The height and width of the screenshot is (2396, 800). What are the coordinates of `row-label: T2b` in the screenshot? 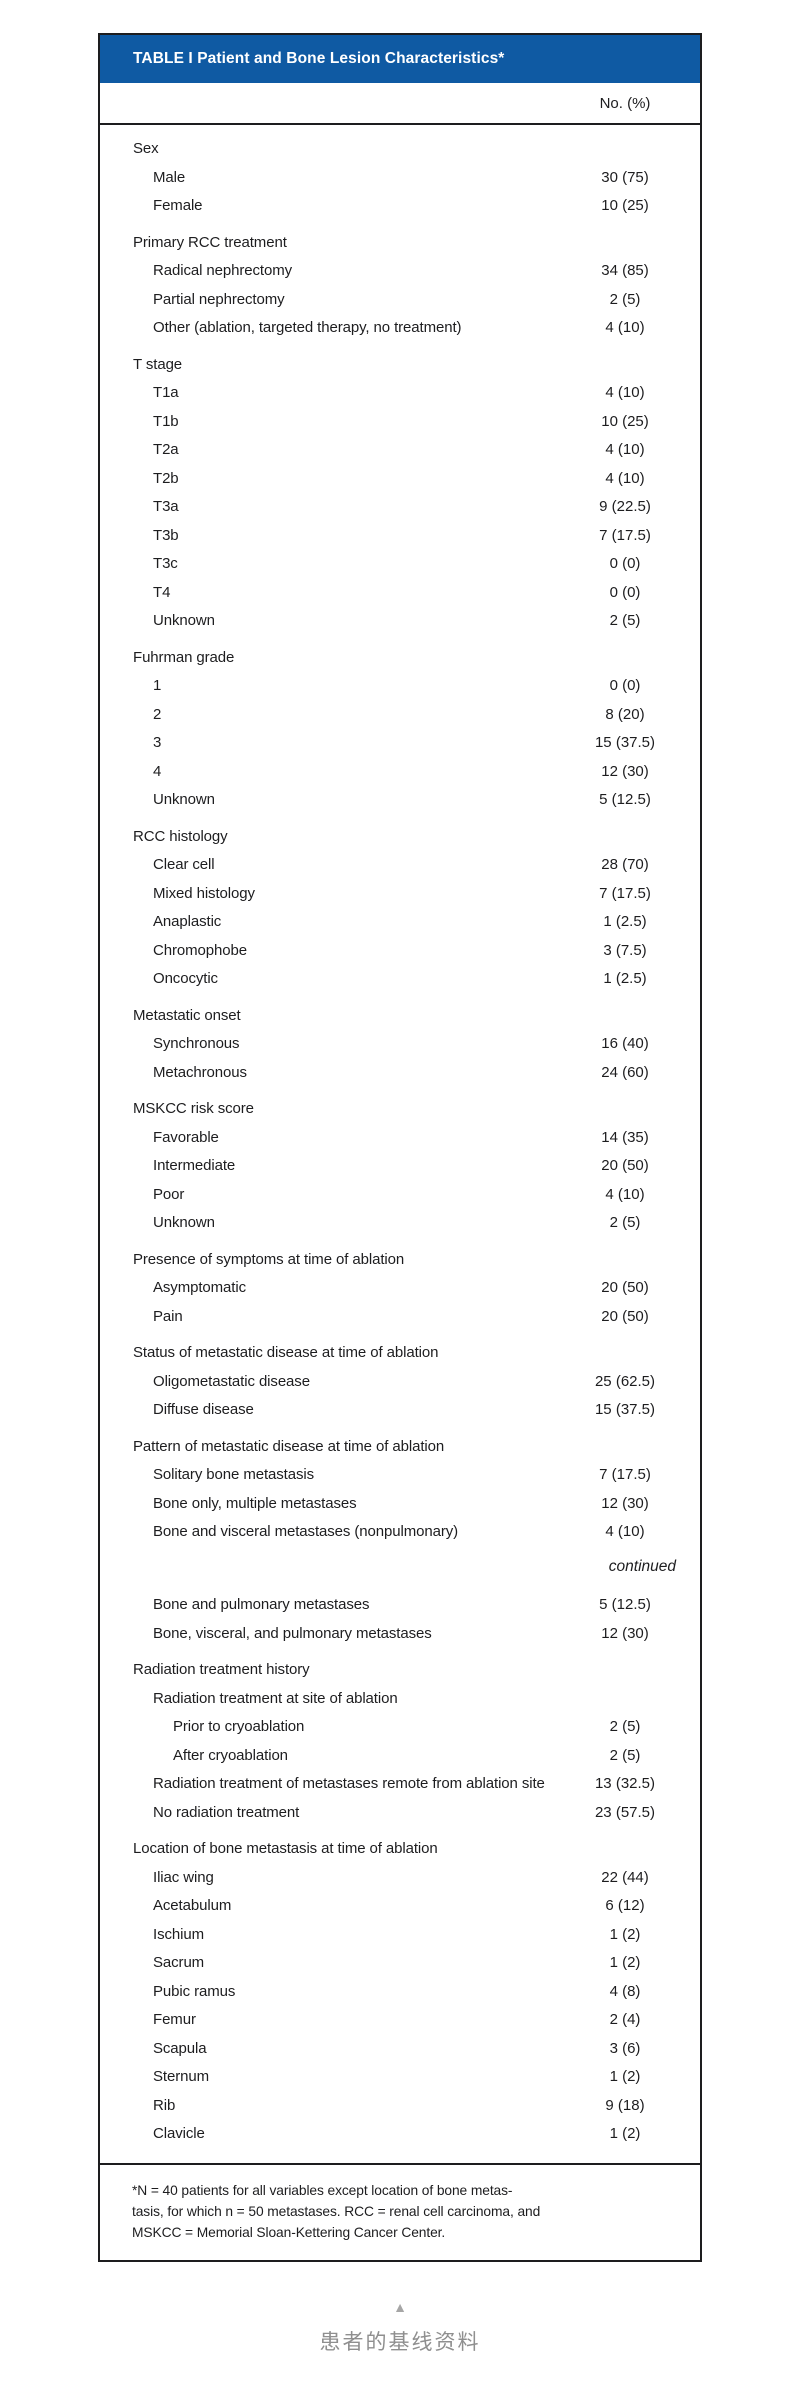 It's located at (166, 478).